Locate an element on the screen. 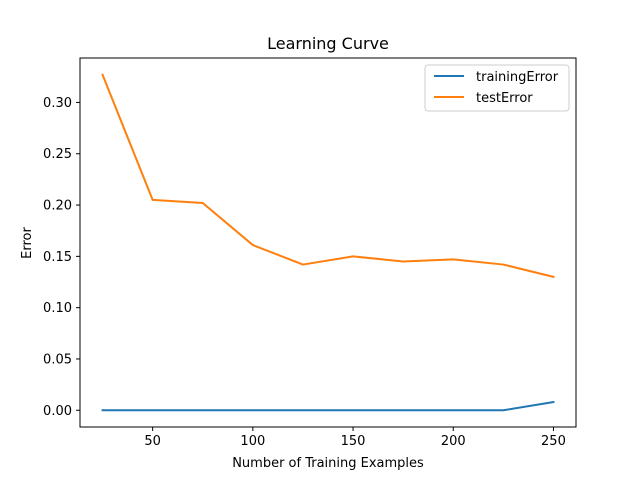  y-tick-label: 0.00 is located at coordinates (57, 411).